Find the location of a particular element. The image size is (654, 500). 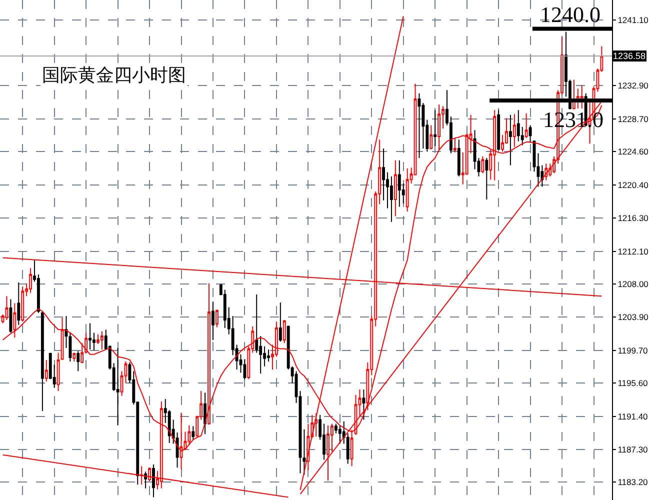

y-tick-label: 1208.00 is located at coordinates (633, 284).